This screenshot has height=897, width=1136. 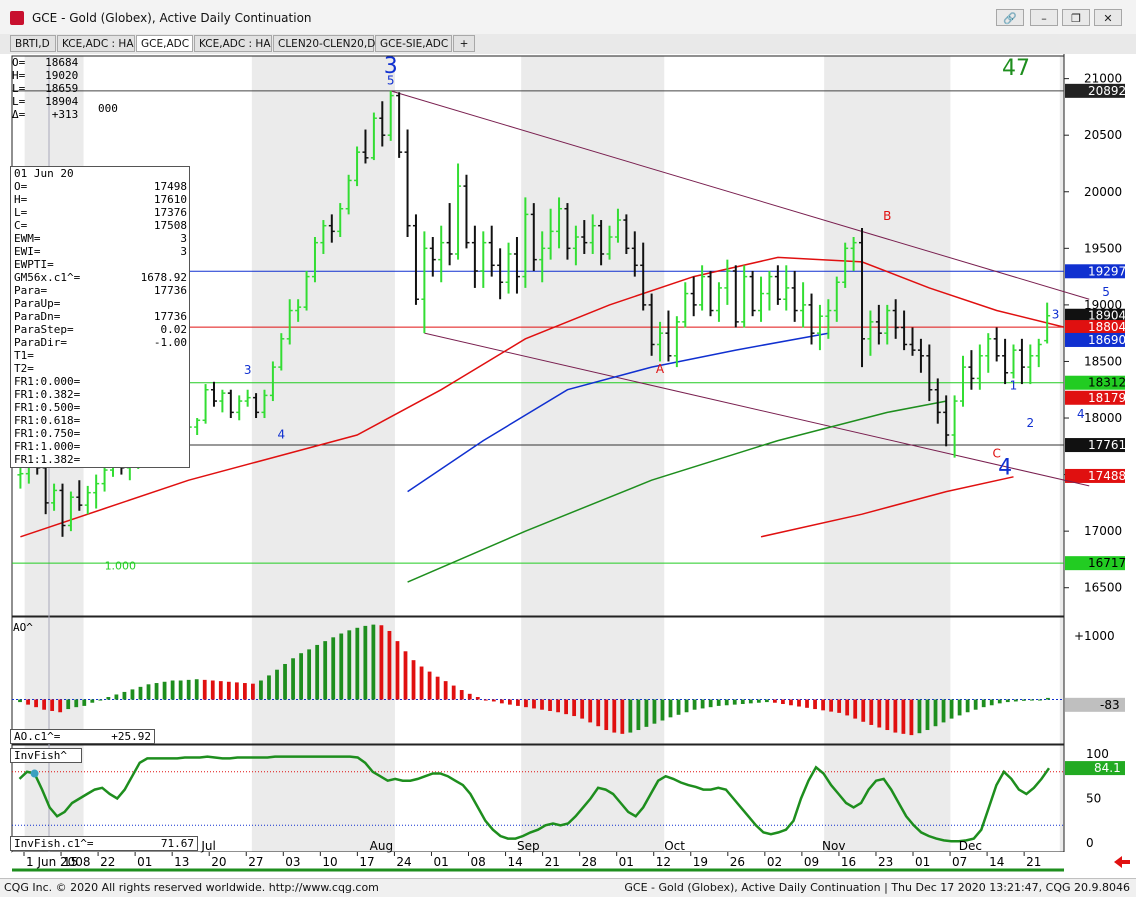 I want to click on add-tab-button: +, so click(x=464, y=43).